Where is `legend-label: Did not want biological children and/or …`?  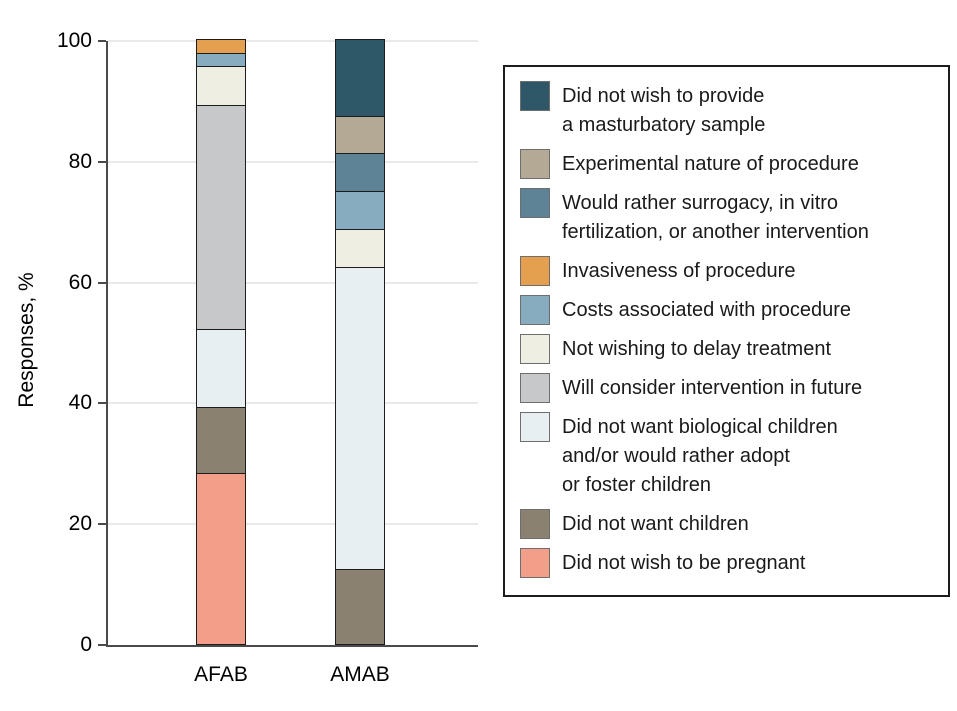 legend-label: Did not want biological children and/or … is located at coordinates (700, 456).